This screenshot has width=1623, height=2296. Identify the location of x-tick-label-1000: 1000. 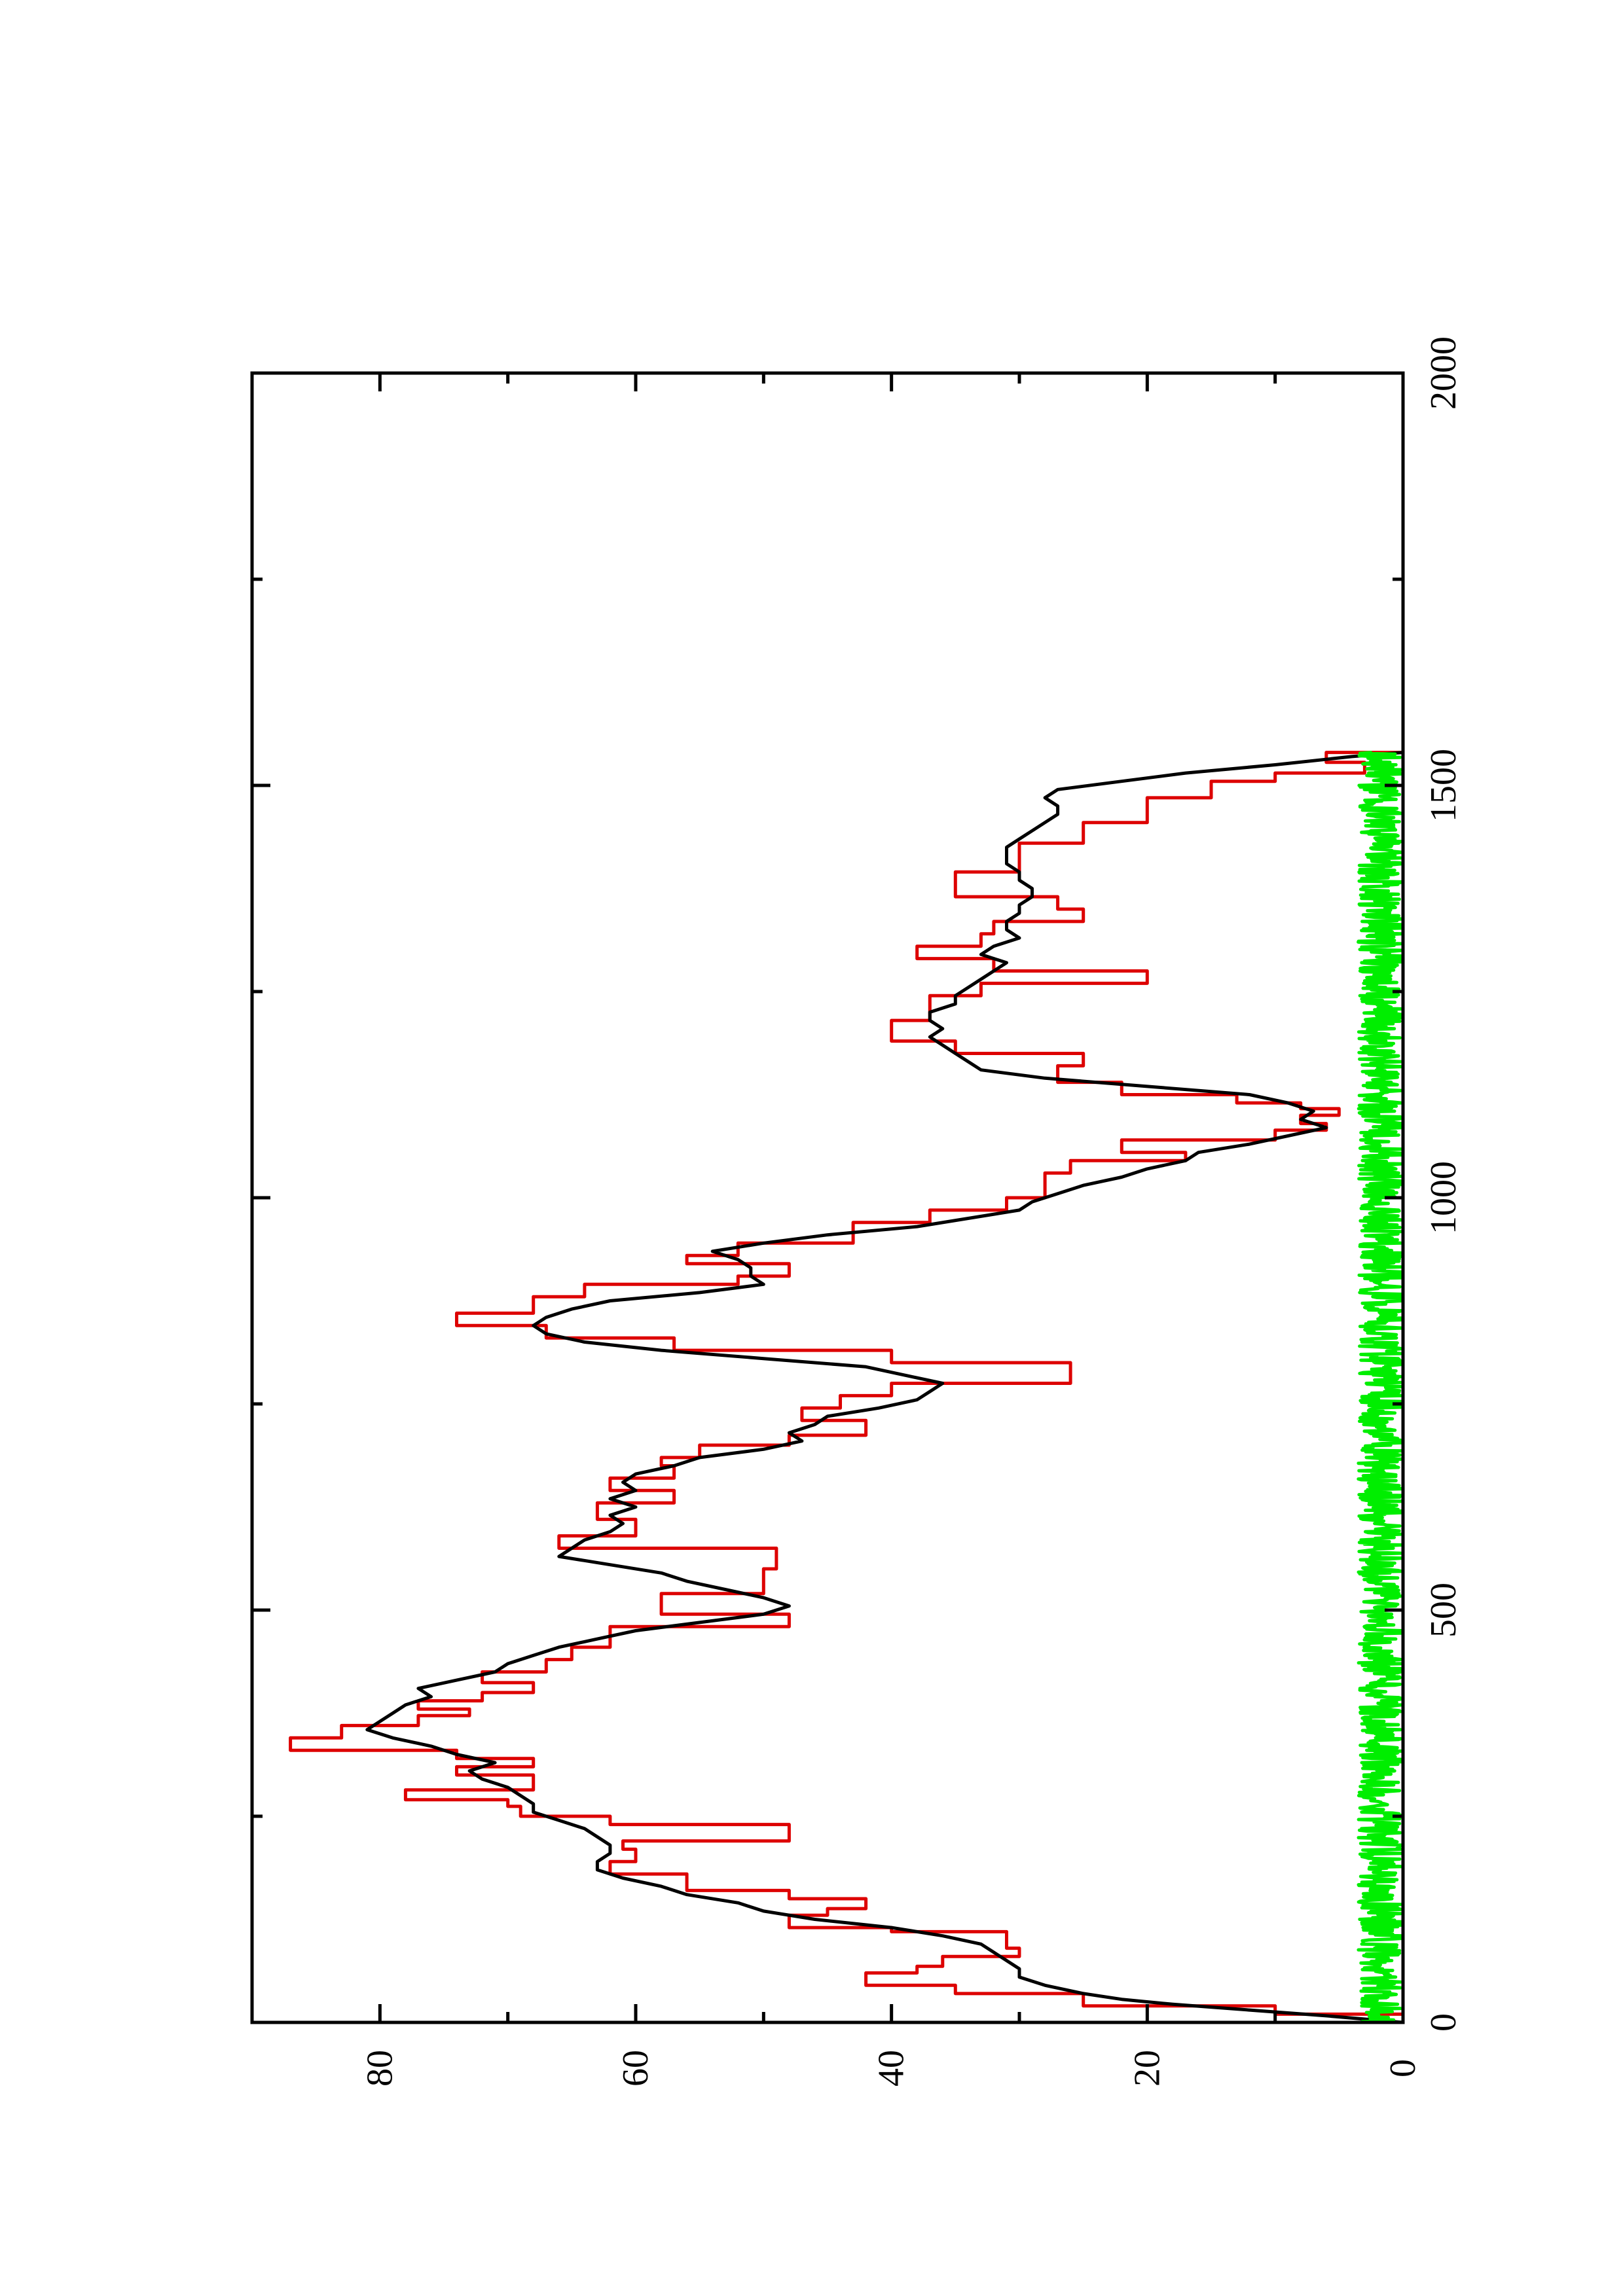
(1443, 1197).